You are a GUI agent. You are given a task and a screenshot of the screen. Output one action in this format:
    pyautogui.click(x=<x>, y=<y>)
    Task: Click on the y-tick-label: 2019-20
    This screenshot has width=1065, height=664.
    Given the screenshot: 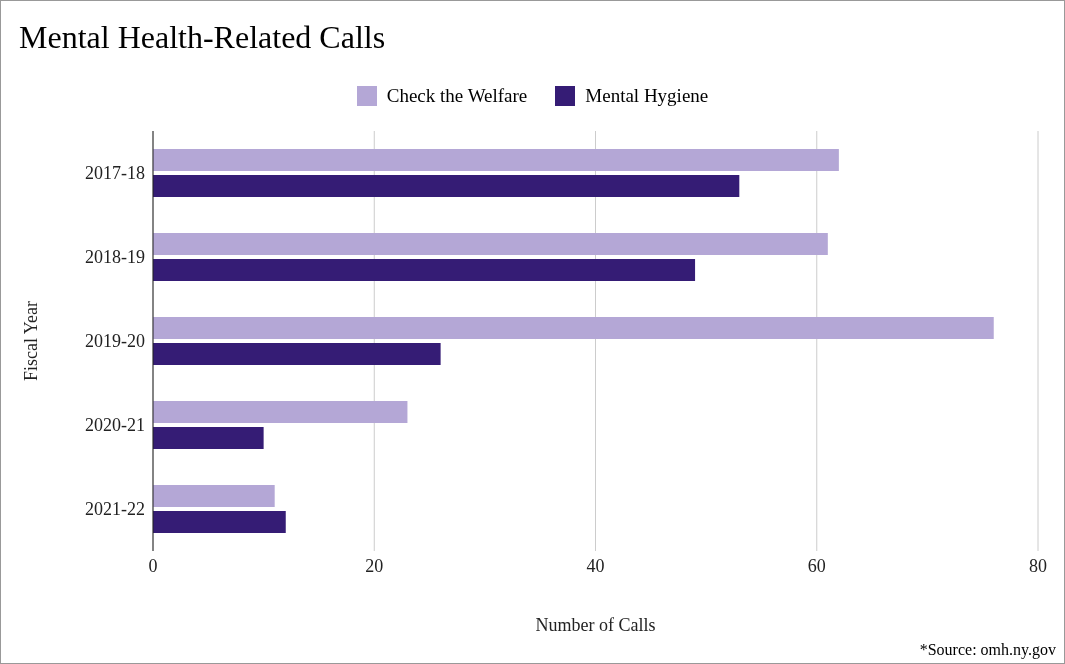 What is the action you would take?
    pyautogui.click(x=115, y=341)
    